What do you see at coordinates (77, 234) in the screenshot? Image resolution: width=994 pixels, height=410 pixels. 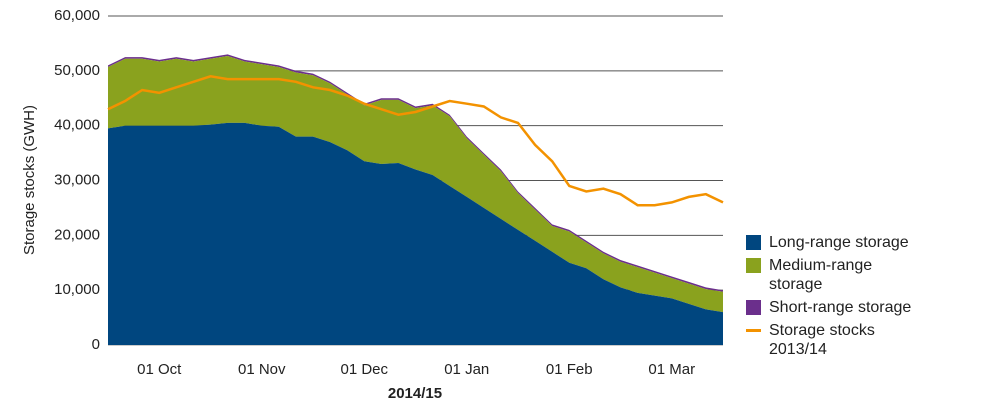 I see `y-tick-label: 20,000` at bounding box center [77, 234].